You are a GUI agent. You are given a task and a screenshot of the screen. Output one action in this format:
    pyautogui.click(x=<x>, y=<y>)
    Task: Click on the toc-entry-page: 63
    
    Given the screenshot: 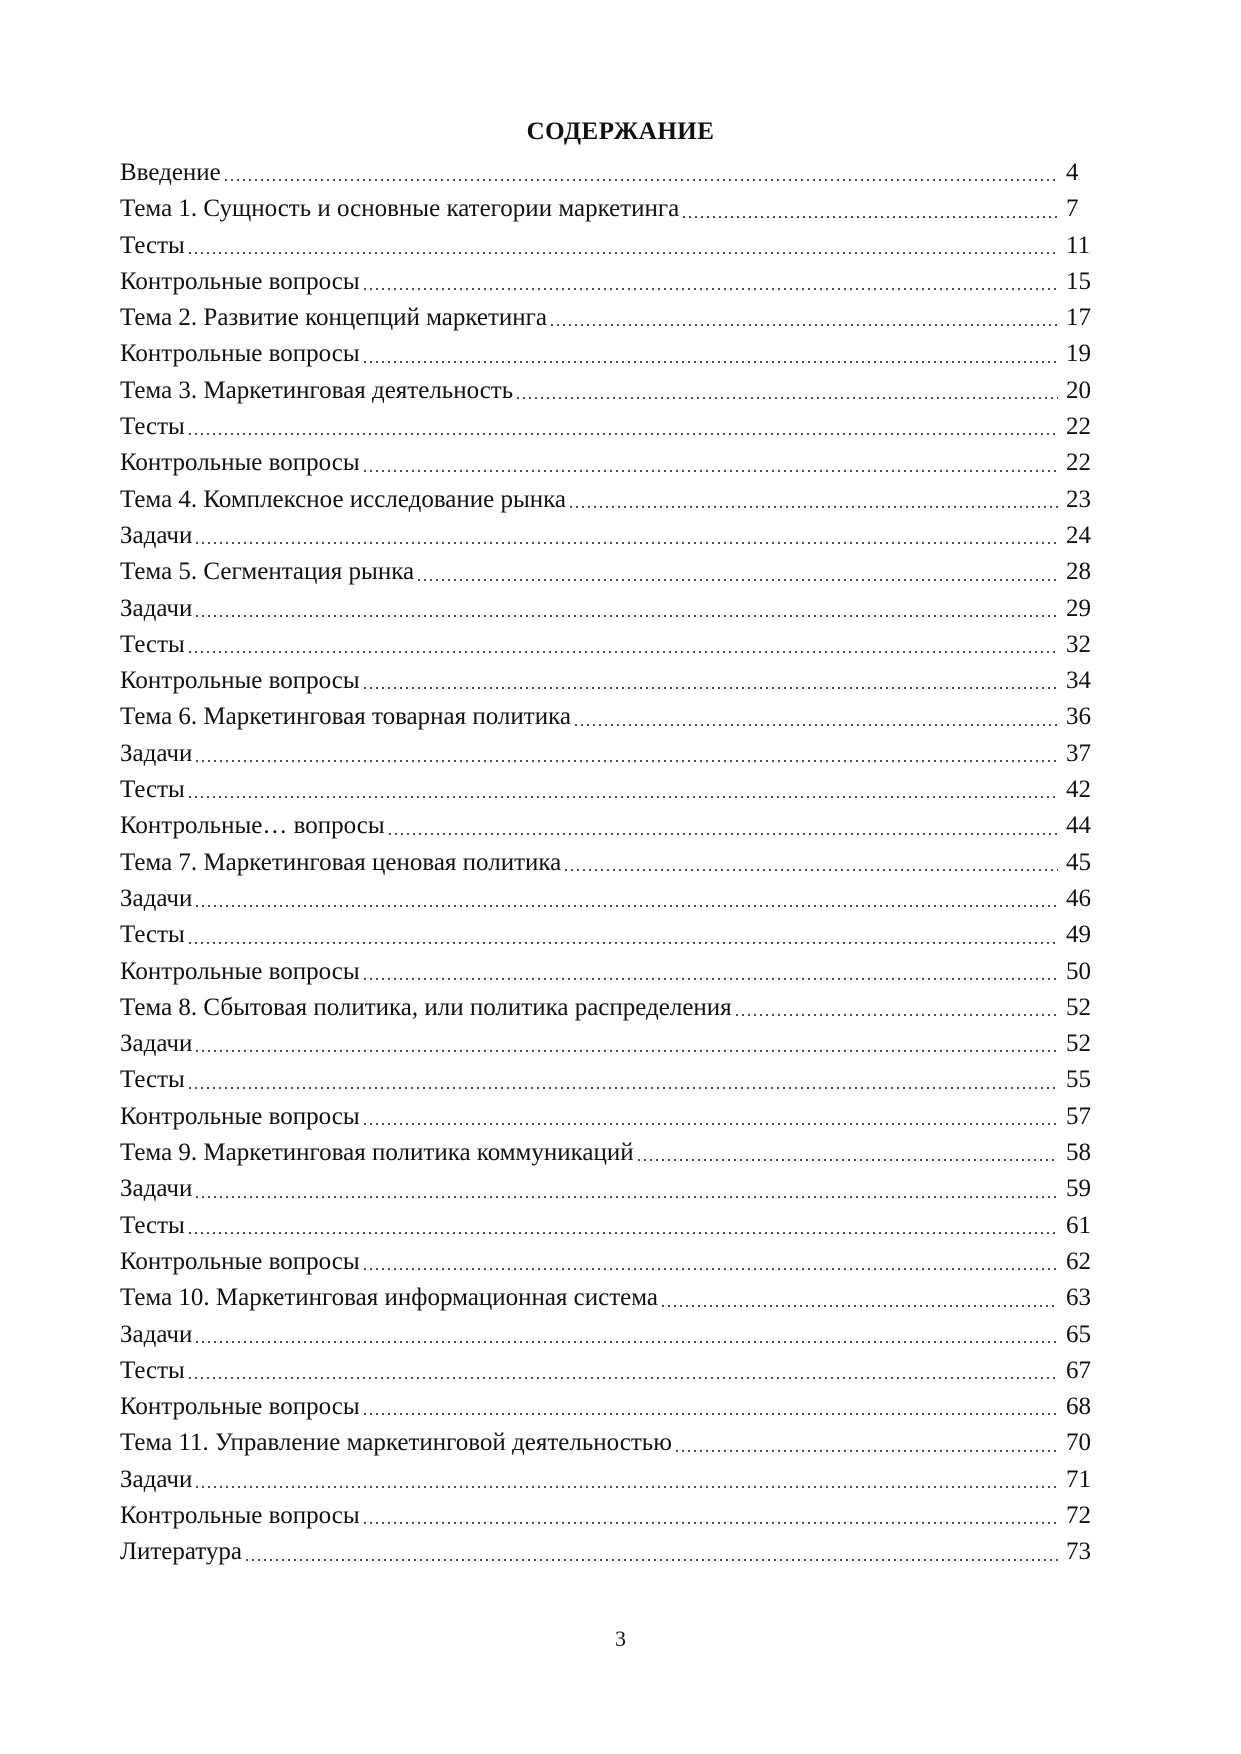 What is the action you would take?
    pyautogui.click(x=1078, y=1298)
    